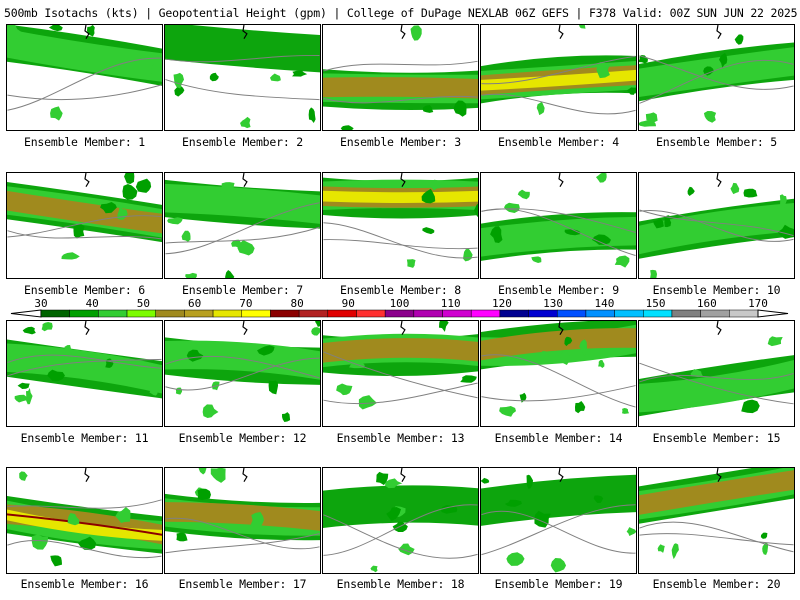 Image resolution: width=800 pixels, height=600 pixels. Describe the element at coordinates (400, 303) in the screenshot. I see `colorbar-tick-label: 100` at that location.